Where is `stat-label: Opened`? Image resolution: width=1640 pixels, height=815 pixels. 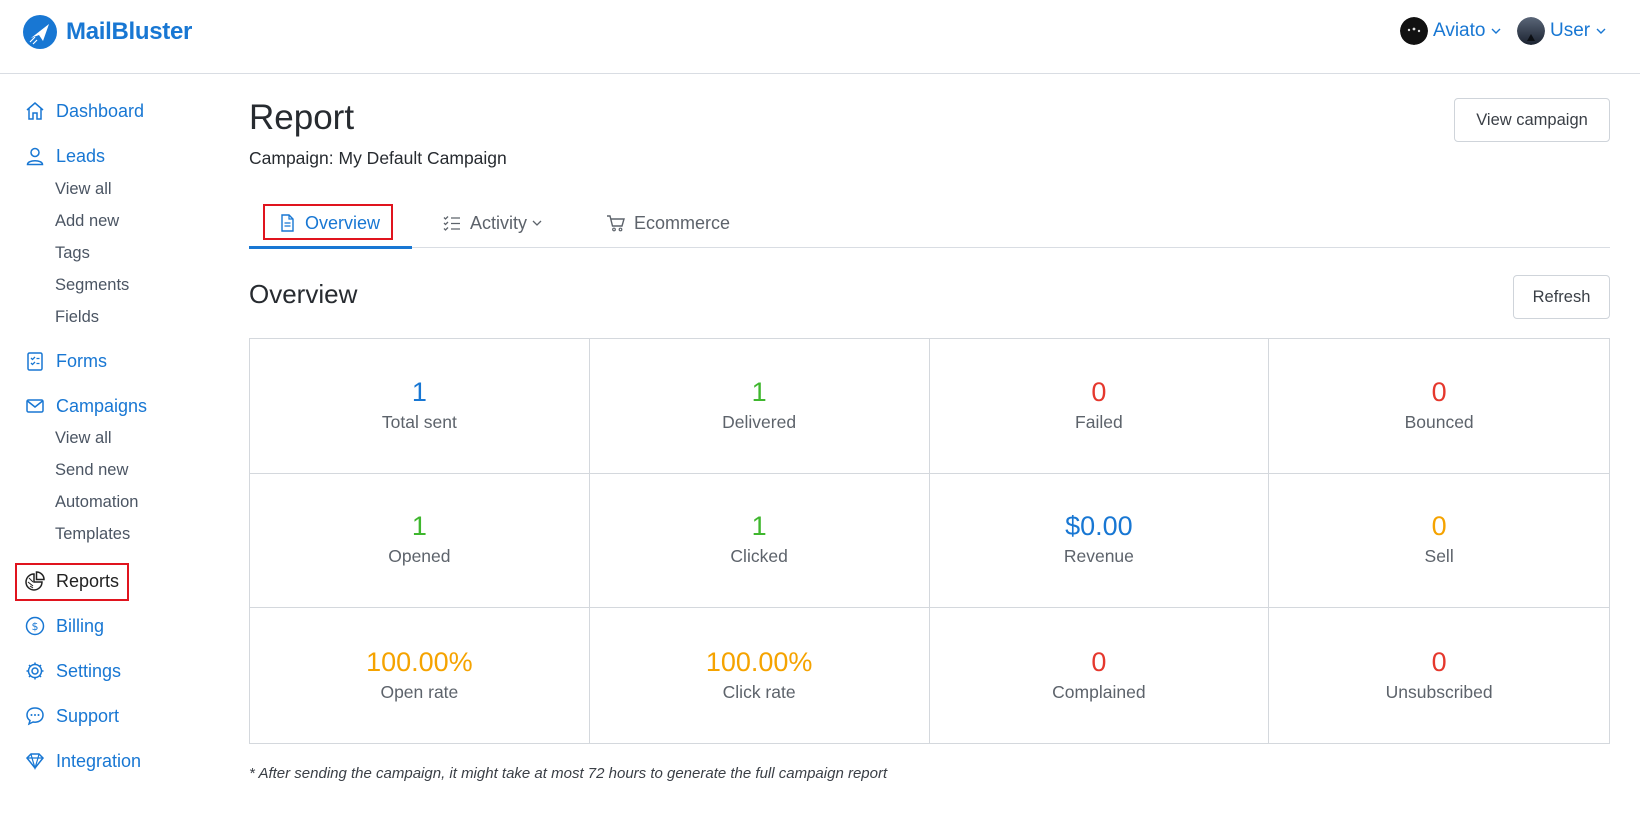
stat-label: Opened is located at coordinates (419, 556).